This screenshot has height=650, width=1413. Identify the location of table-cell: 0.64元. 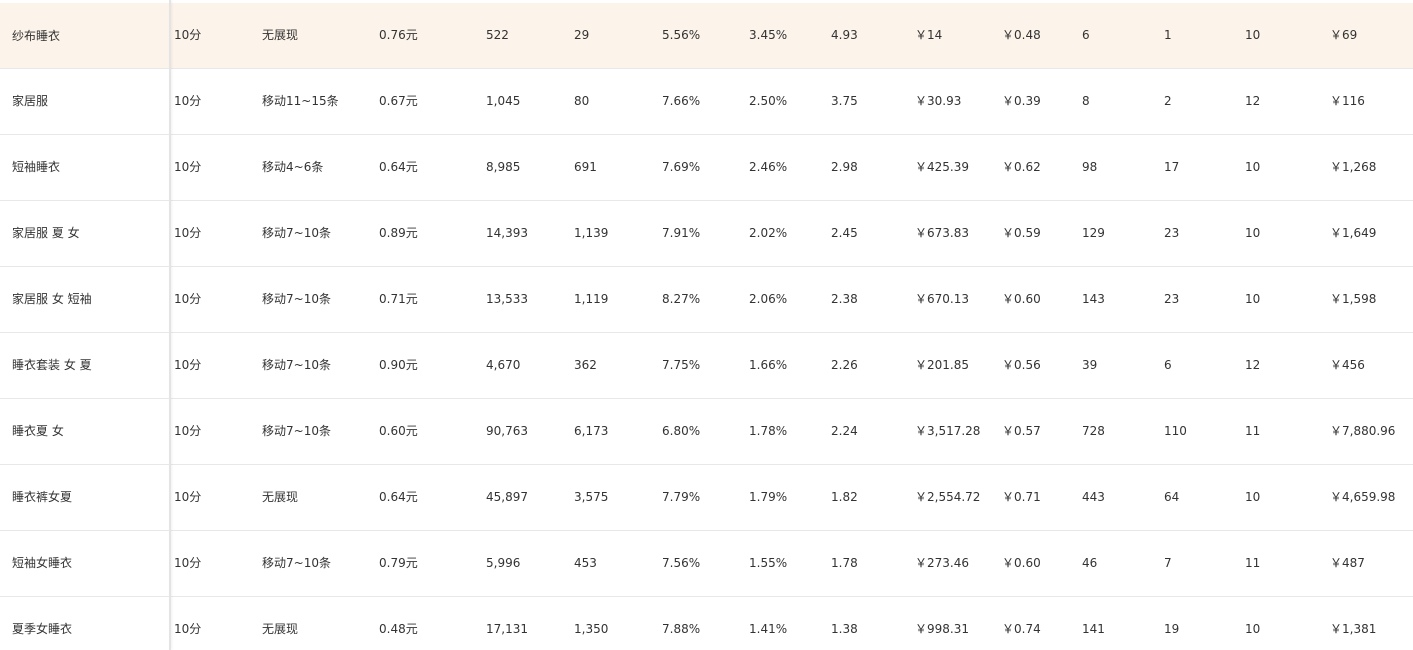
(398, 167).